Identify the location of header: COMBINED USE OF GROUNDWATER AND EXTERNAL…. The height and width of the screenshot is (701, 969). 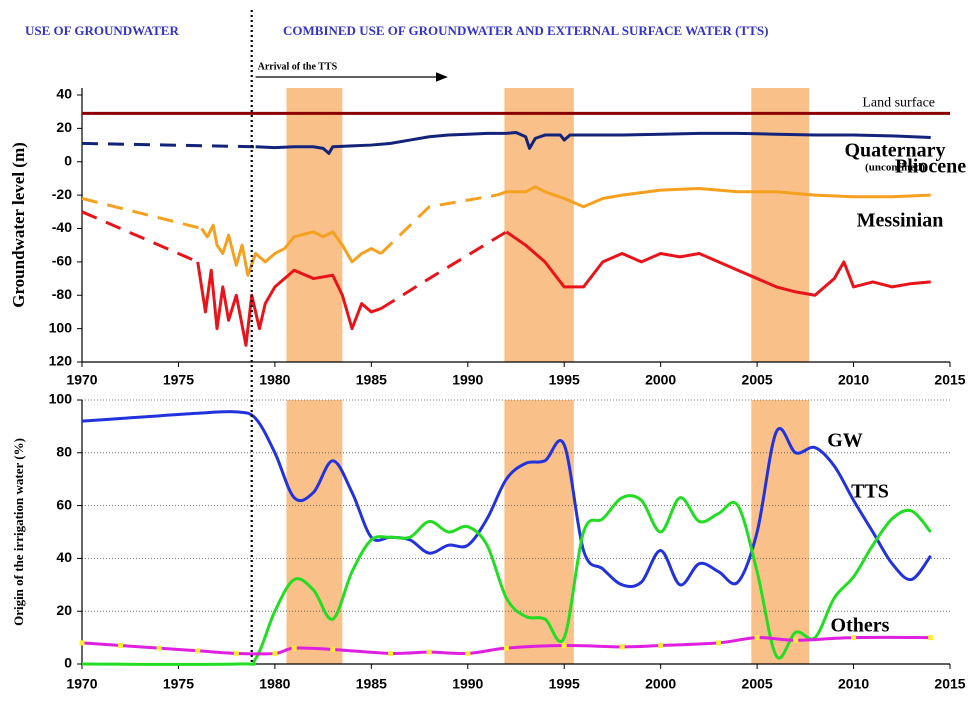
(525, 30).